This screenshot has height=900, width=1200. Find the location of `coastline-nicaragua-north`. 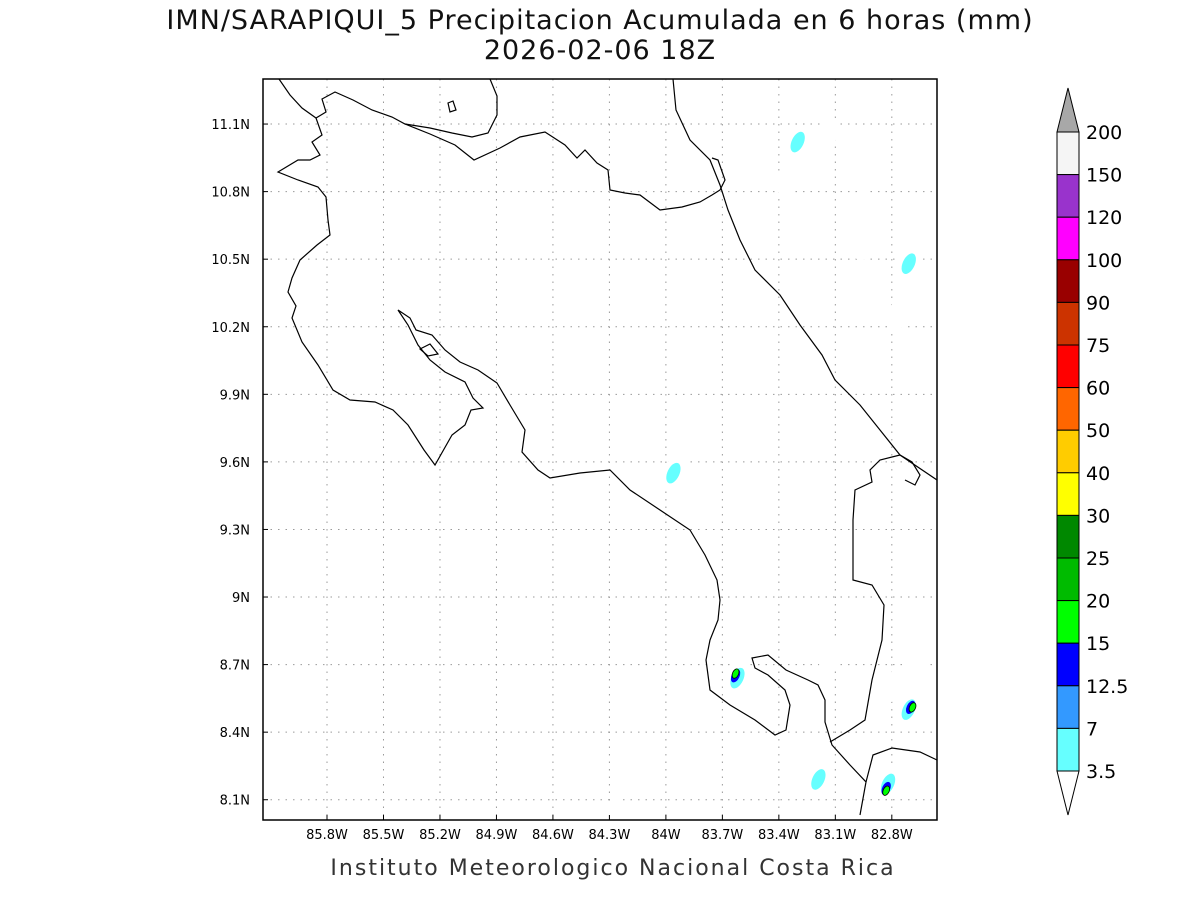

coastline-nicaragua-north is located at coordinates (388, 108).